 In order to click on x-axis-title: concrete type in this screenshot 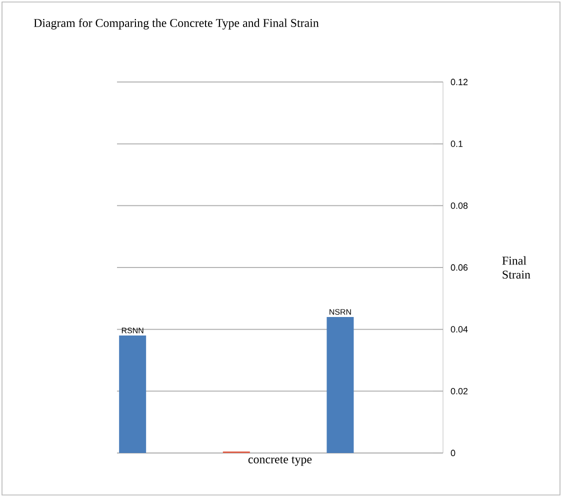, I will do `click(280, 461)`.